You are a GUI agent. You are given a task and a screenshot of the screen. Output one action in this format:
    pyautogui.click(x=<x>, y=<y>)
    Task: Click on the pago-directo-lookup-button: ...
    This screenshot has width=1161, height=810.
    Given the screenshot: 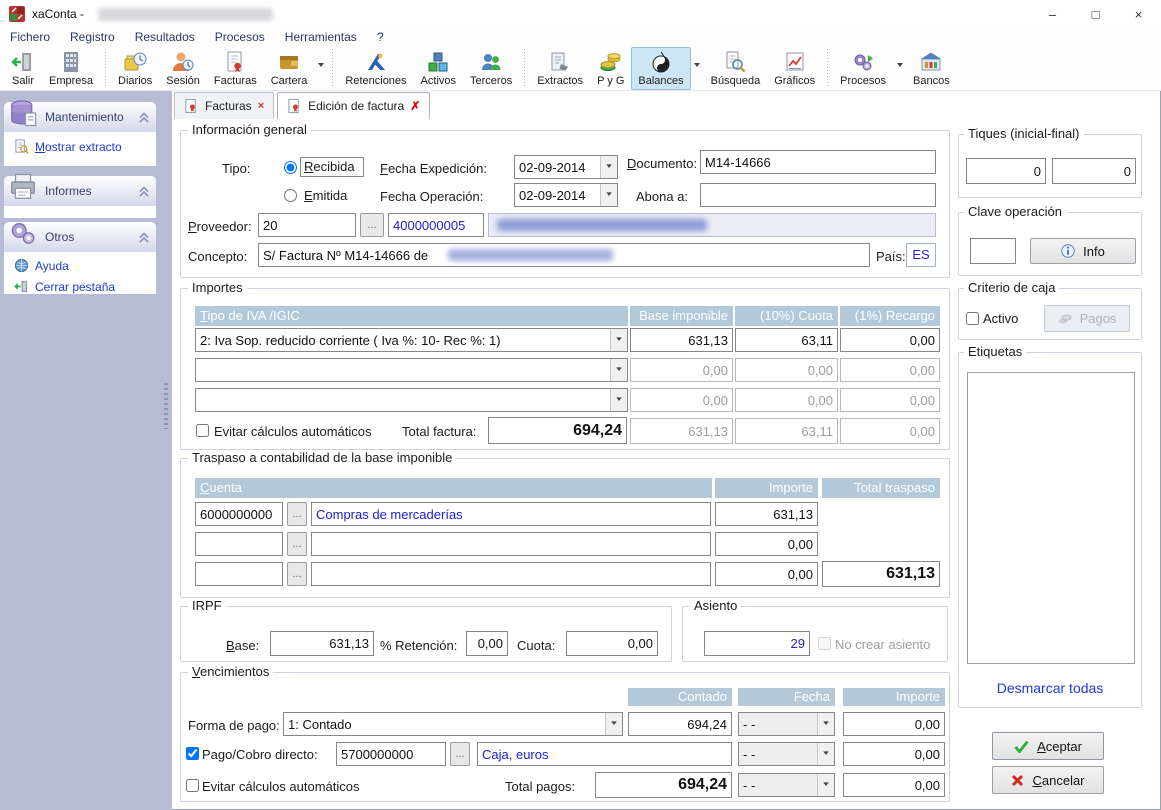 What is the action you would take?
    pyautogui.click(x=460, y=754)
    